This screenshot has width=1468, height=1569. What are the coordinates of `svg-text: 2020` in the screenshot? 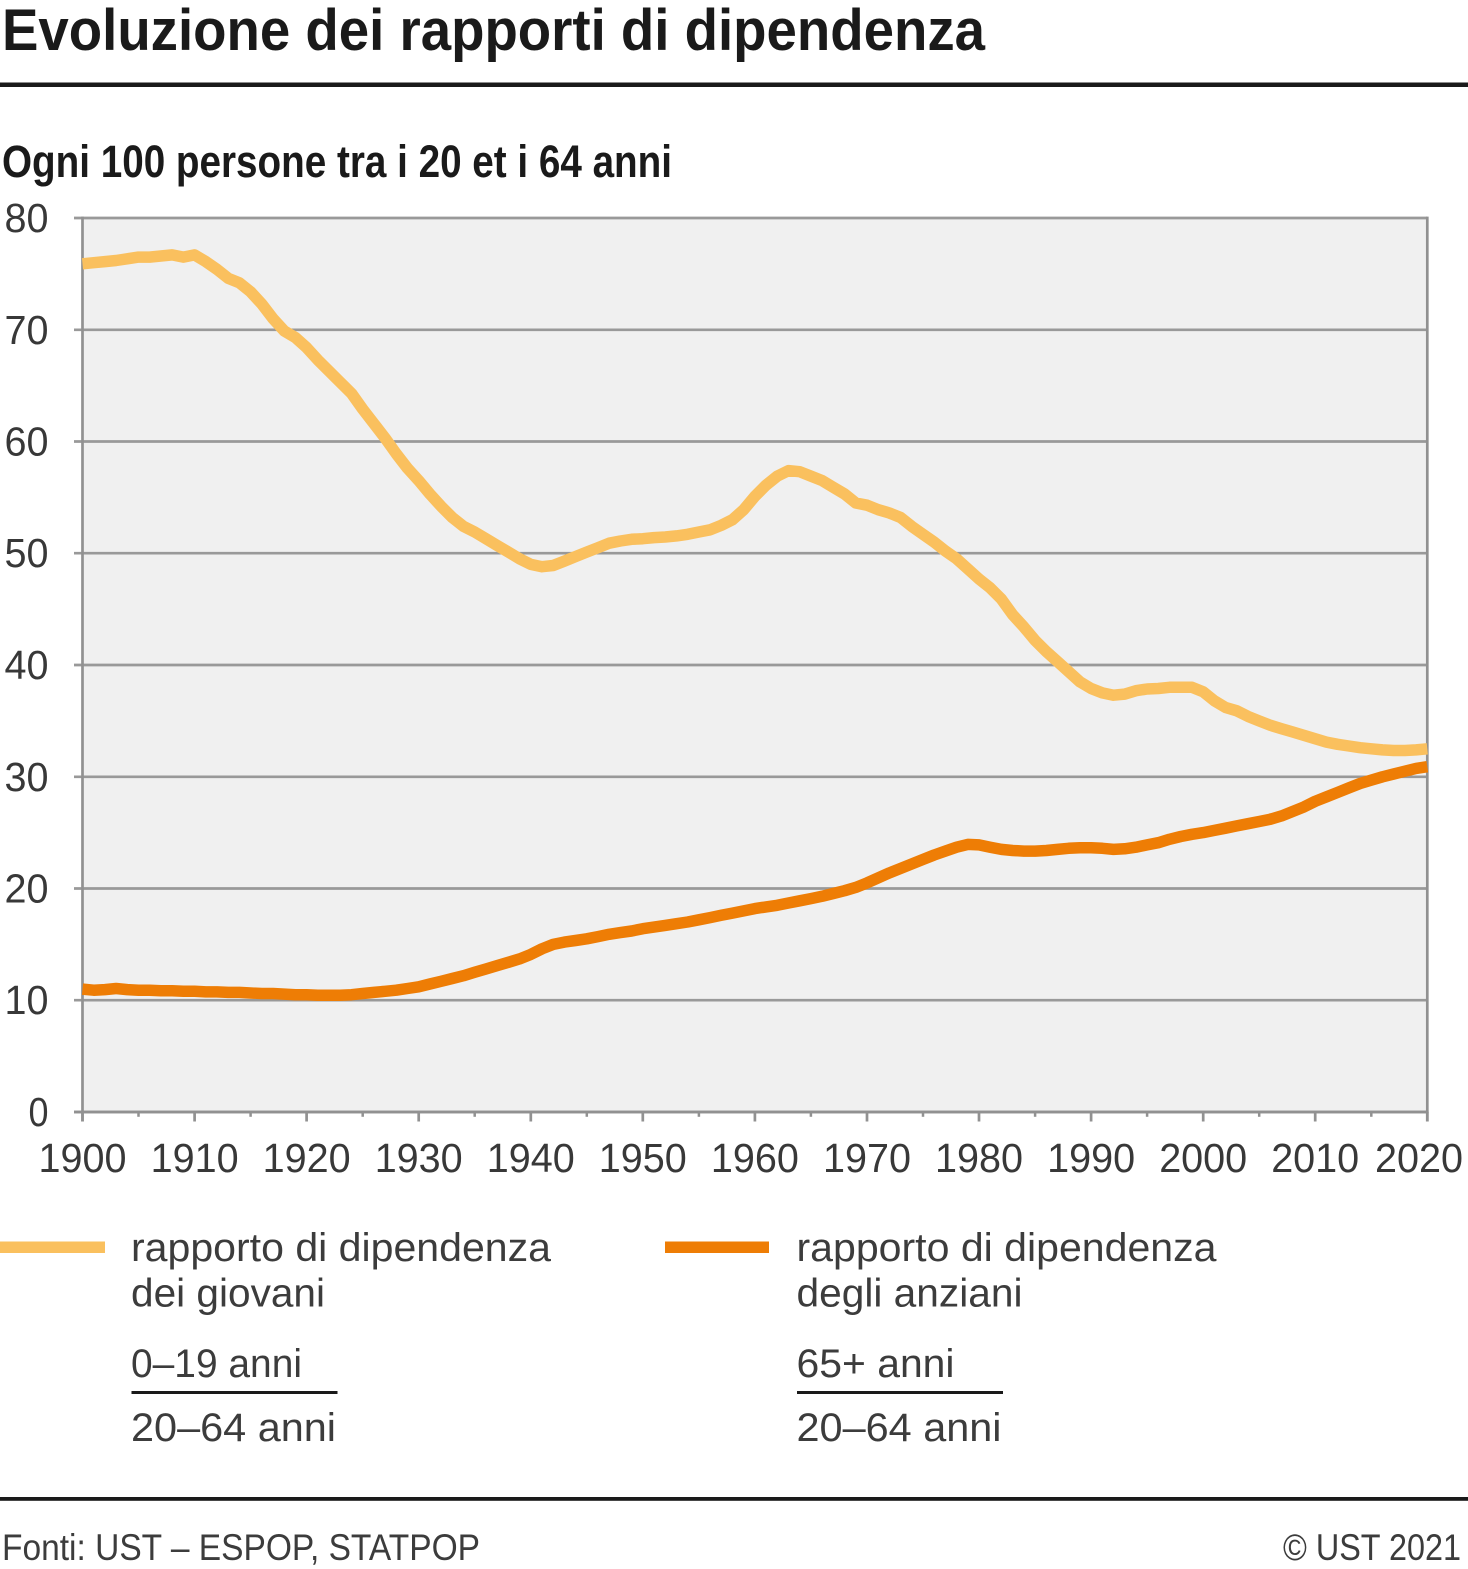 It's located at (1419, 1158).